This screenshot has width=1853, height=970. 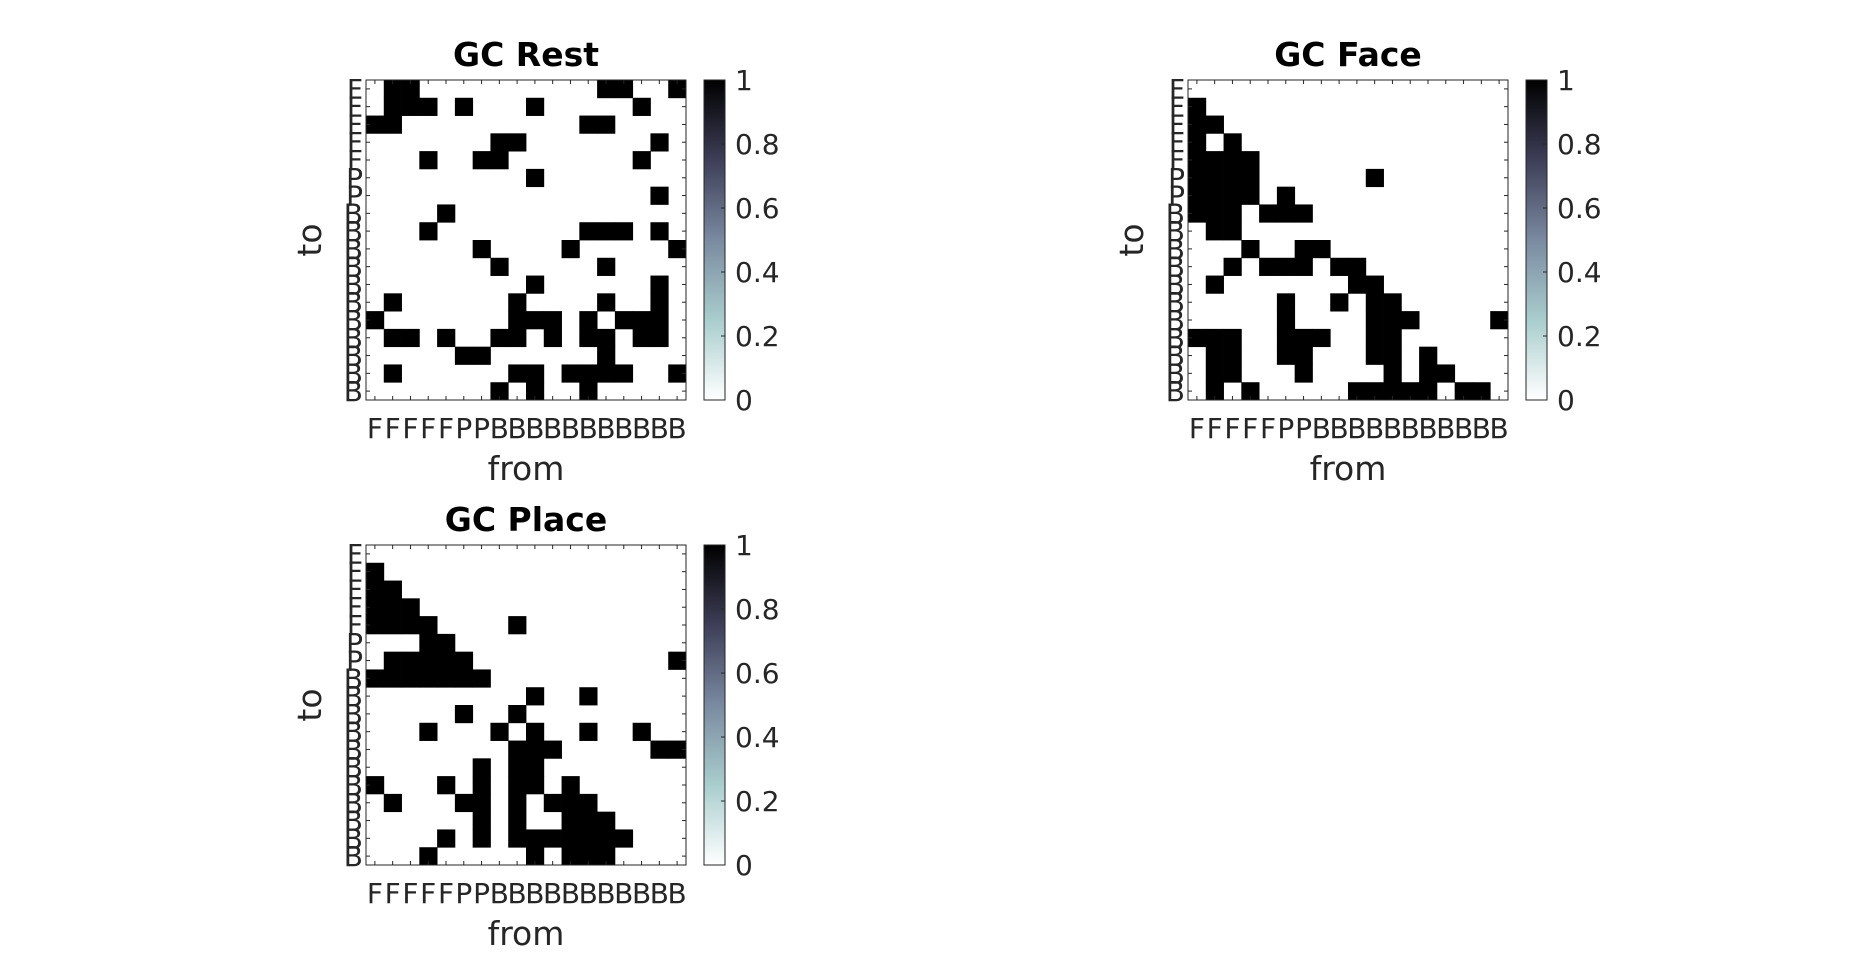 What do you see at coordinates (744, 80) in the screenshot?
I see `colorbar-tick-label: 1` at bounding box center [744, 80].